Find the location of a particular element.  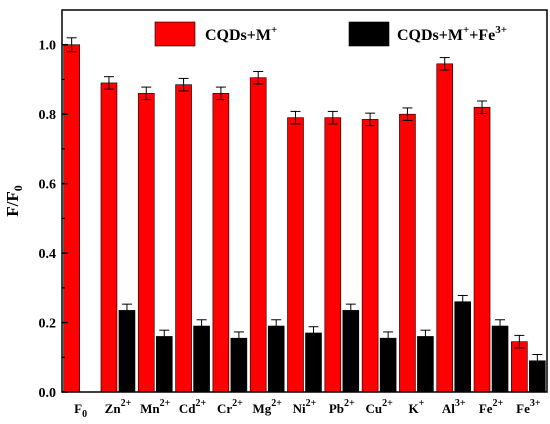

x-tick-label: Mg2+ is located at coordinates (267, 407).